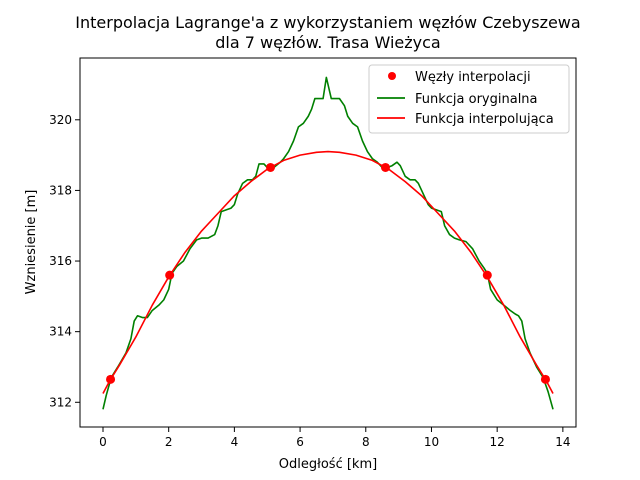  I want to click on x-tick-label: 12, so click(497, 442).